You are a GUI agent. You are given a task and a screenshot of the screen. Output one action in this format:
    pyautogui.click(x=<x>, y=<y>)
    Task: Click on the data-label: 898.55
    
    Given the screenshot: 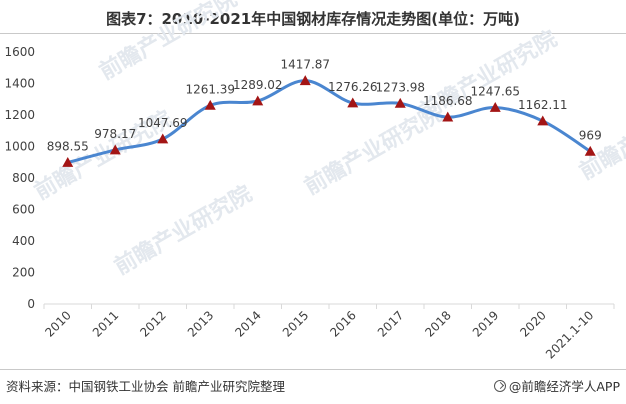 What is the action you would take?
    pyautogui.click(x=68, y=146)
    